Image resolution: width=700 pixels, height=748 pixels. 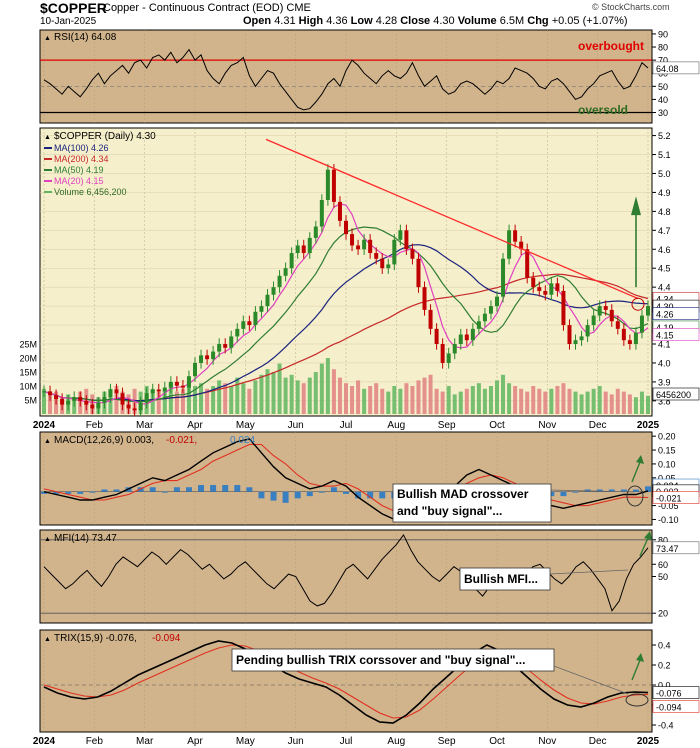 What do you see at coordinates (346, 682) in the screenshot?
I see `trix-line` at bounding box center [346, 682].